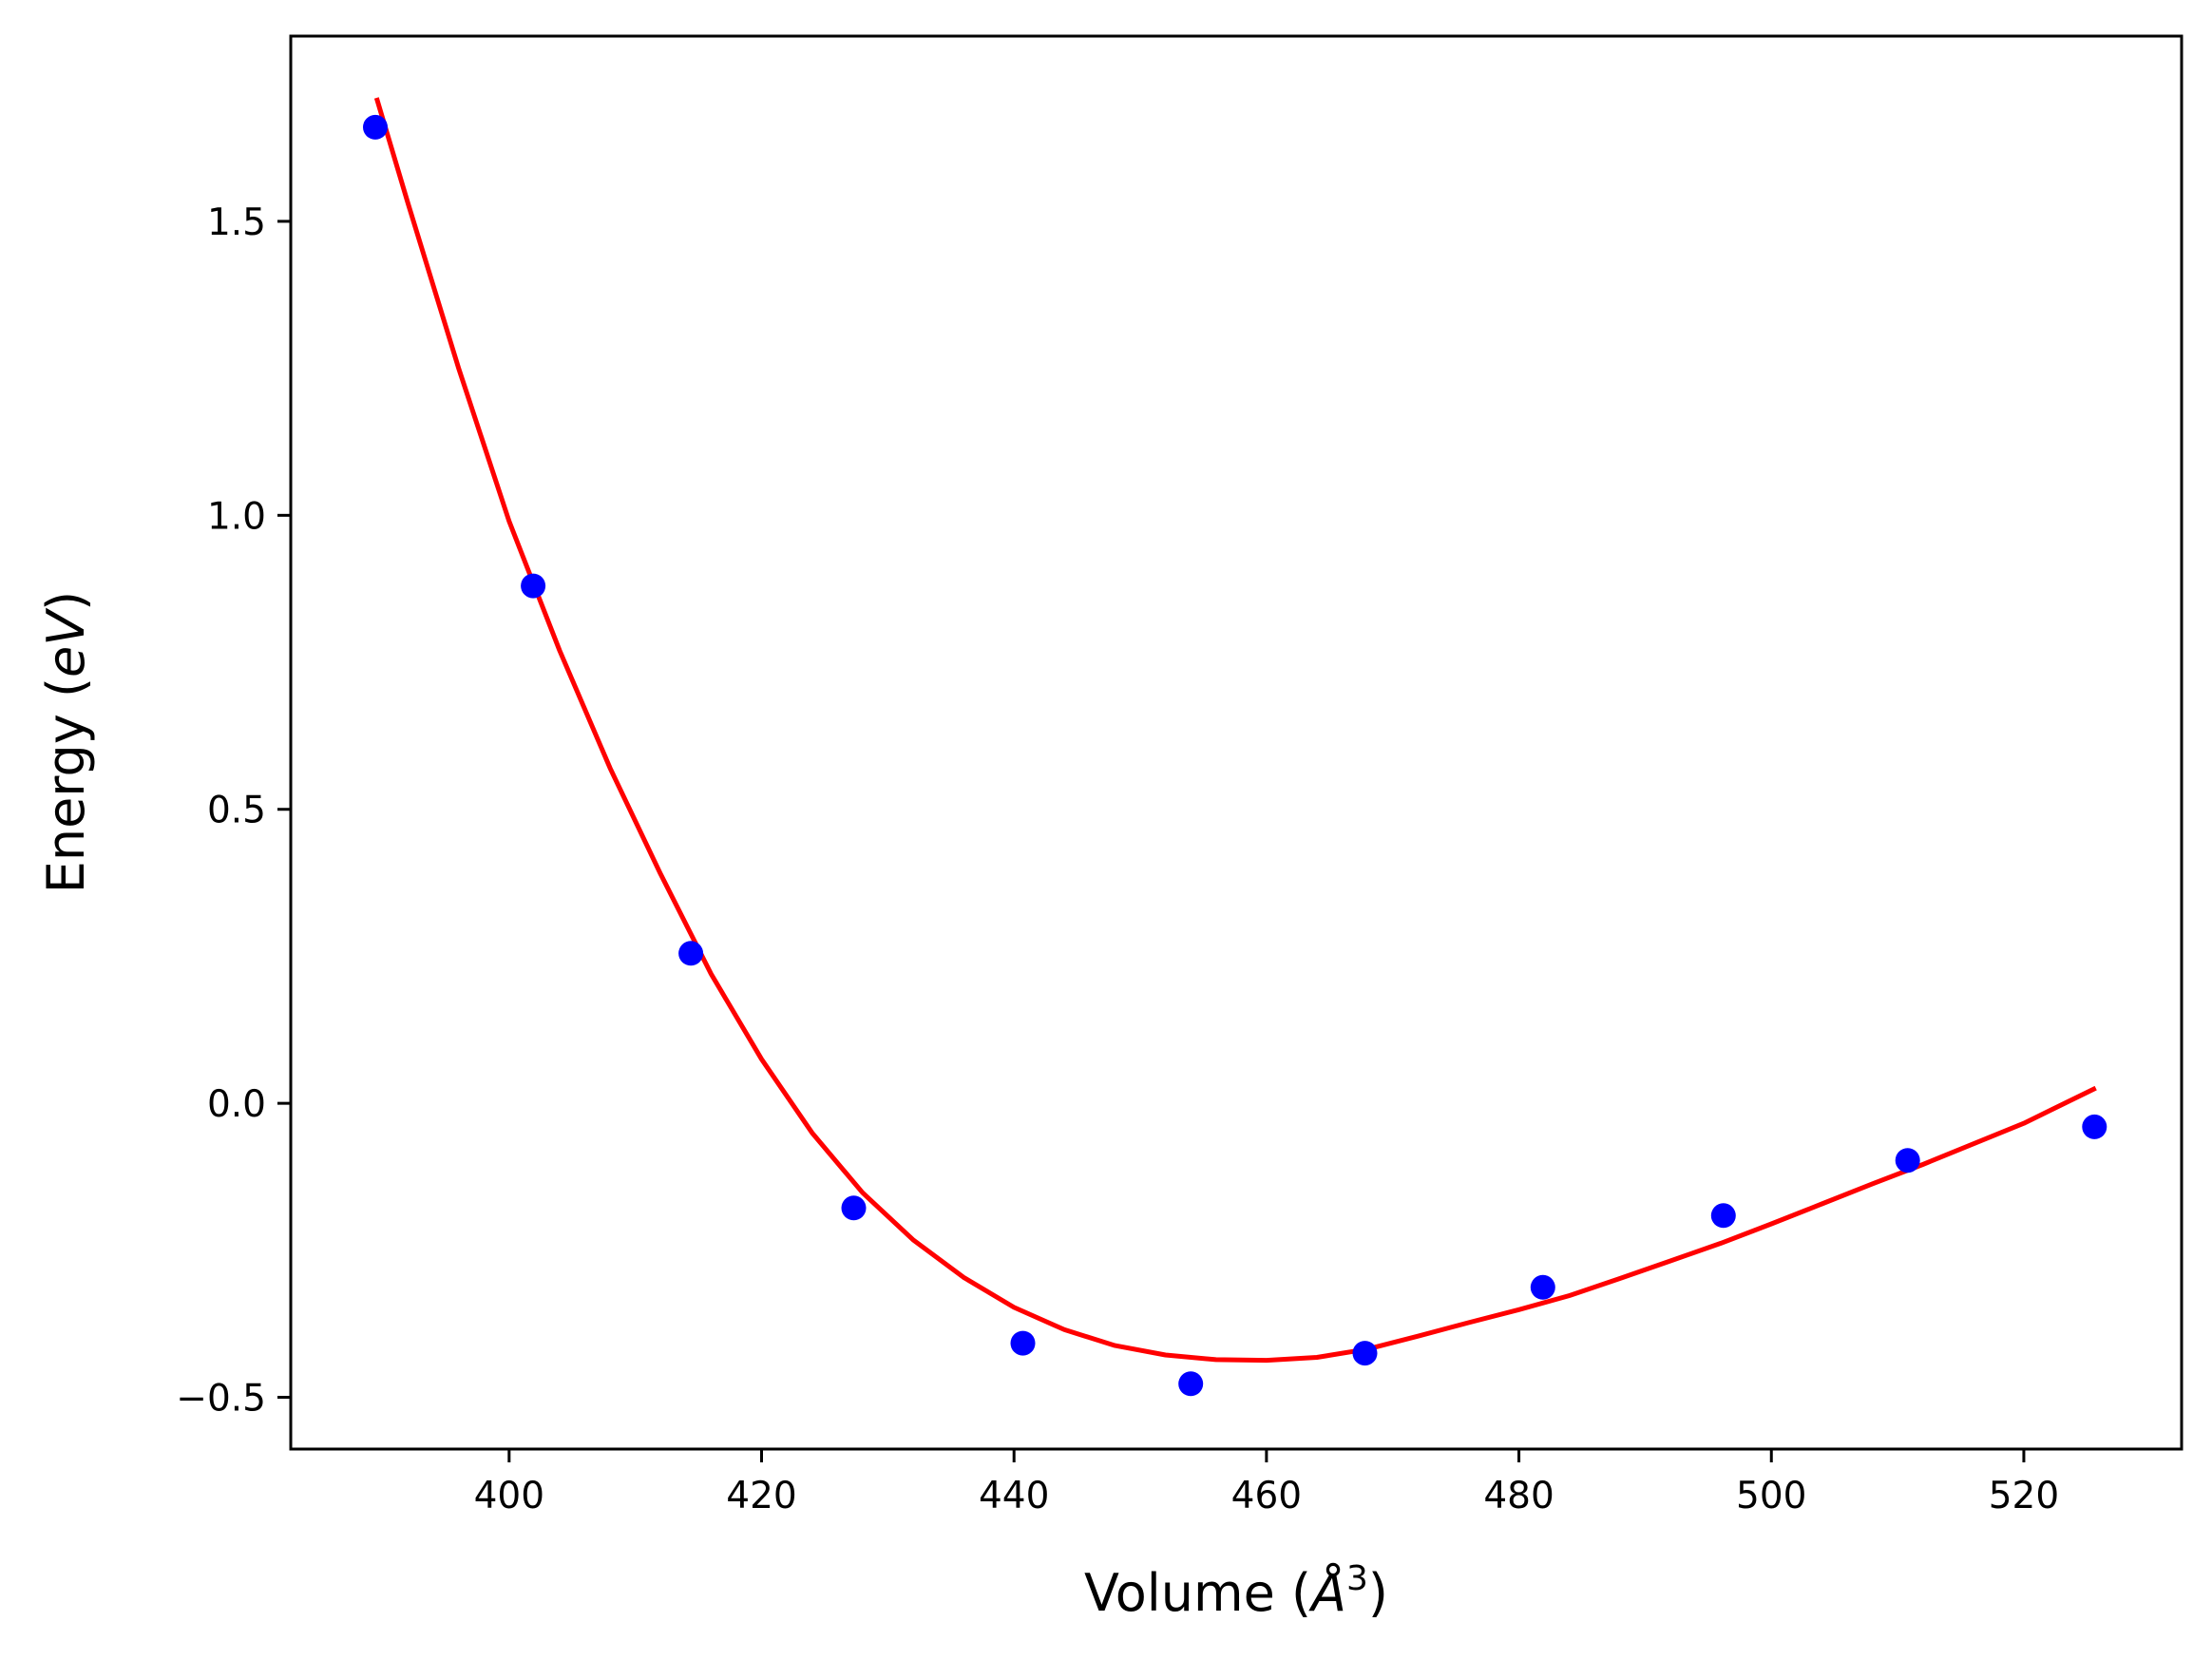  Describe the element at coordinates (66, 742) in the screenshot. I see `y-axis-label: Energy (eV)` at that location.